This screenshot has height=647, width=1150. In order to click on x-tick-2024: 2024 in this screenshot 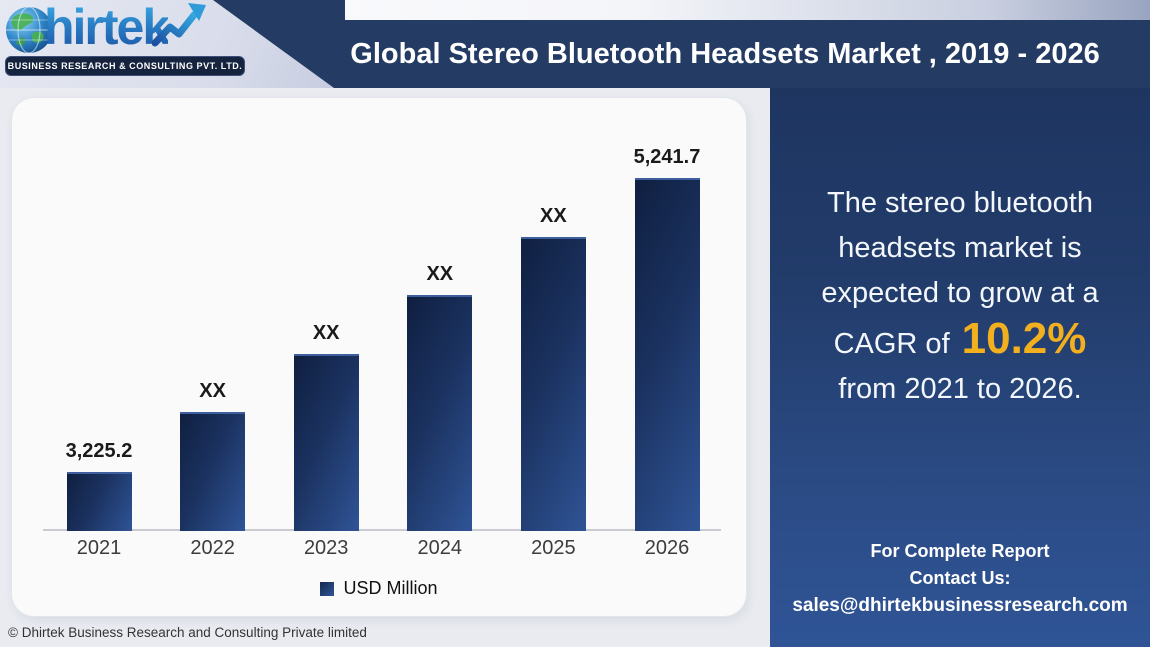, I will do `click(440, 548)`.